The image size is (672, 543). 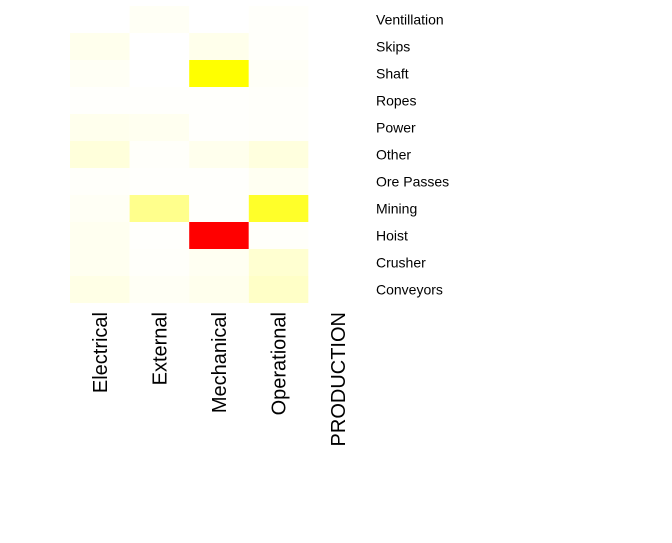 I want to click on heatmap-cell-crusher-electrical, so click(x=100, y=262).